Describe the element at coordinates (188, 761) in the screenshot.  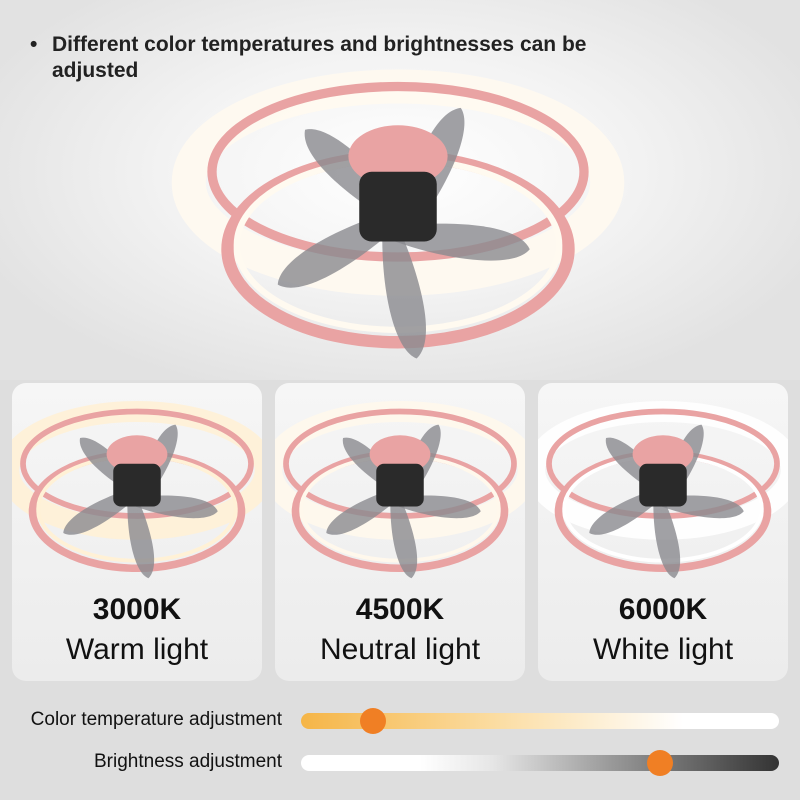
I see `brightness-label: Brightness adjustment` at that location.